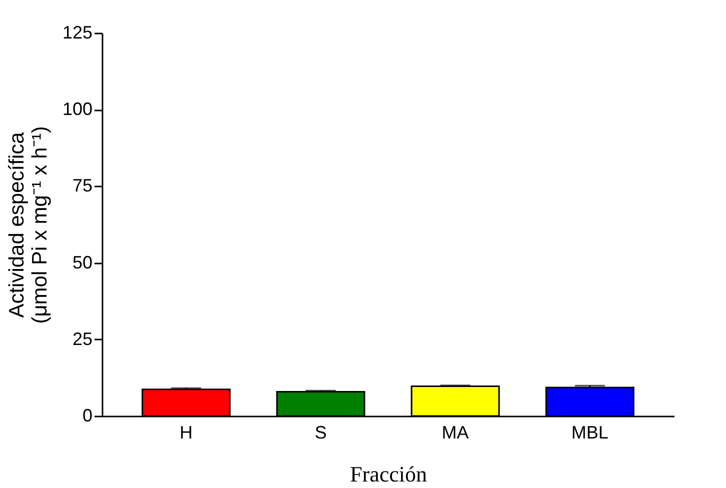 Image resolution: width=726 pixels, height=488 pixels. I want to click on y-tick-label: 75, so click(82, 186).